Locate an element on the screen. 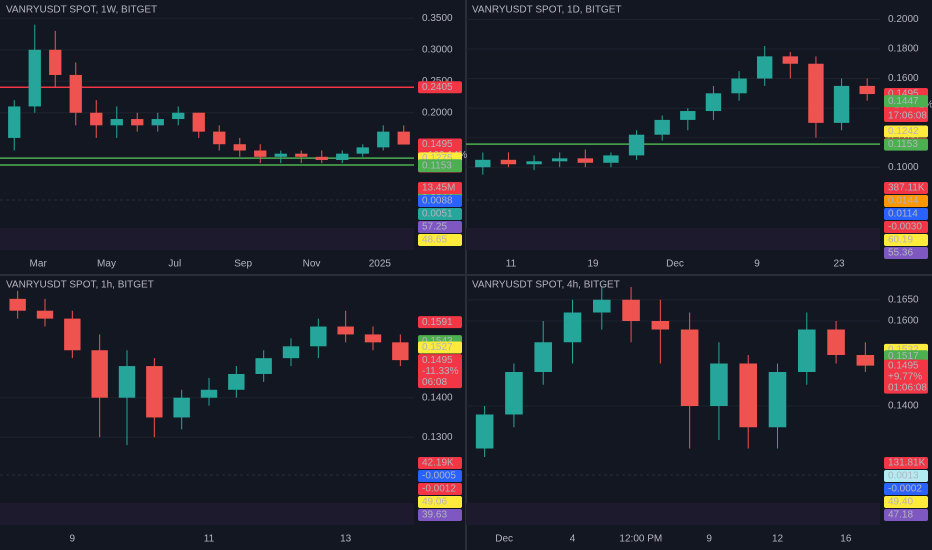 The height and width of the screenshot is (550, 932). price-tag-extra: +9.77% is located at coordinates (905, 376).